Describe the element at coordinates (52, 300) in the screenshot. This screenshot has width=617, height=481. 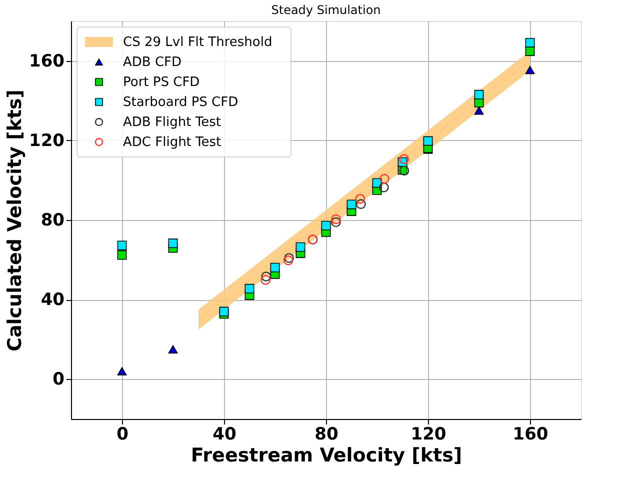
I see `y-tick-label: 40` at that location.